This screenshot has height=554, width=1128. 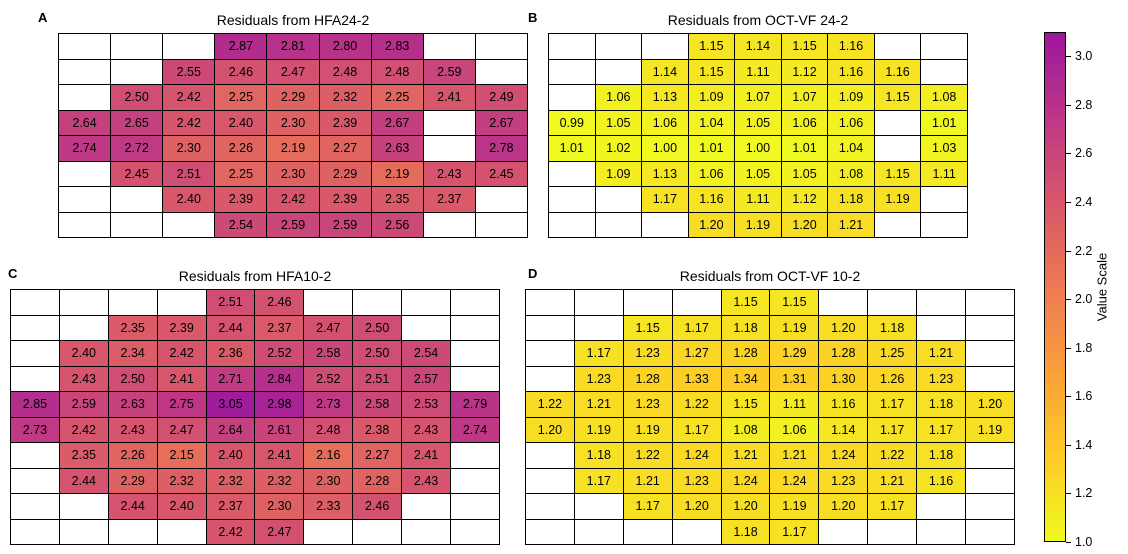 I want to click on grid-row: 2.55 2.46 2.47 2.48 2.48 2.59, so click(x=293, y=71).